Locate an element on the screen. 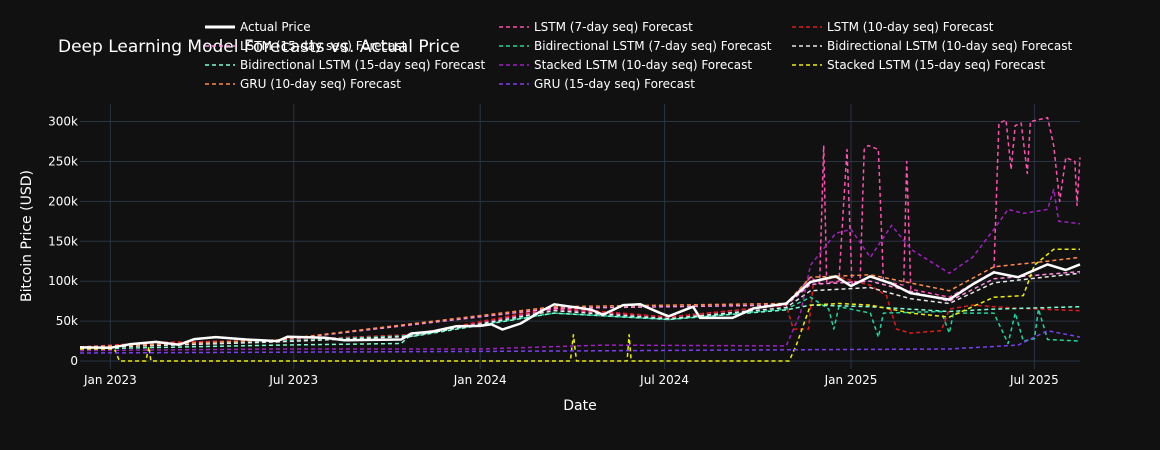 Image resolution: width=1160 pixels, height=450 pixels. x-tick-label: Jan 2025 is located at coordinates (851, 380).